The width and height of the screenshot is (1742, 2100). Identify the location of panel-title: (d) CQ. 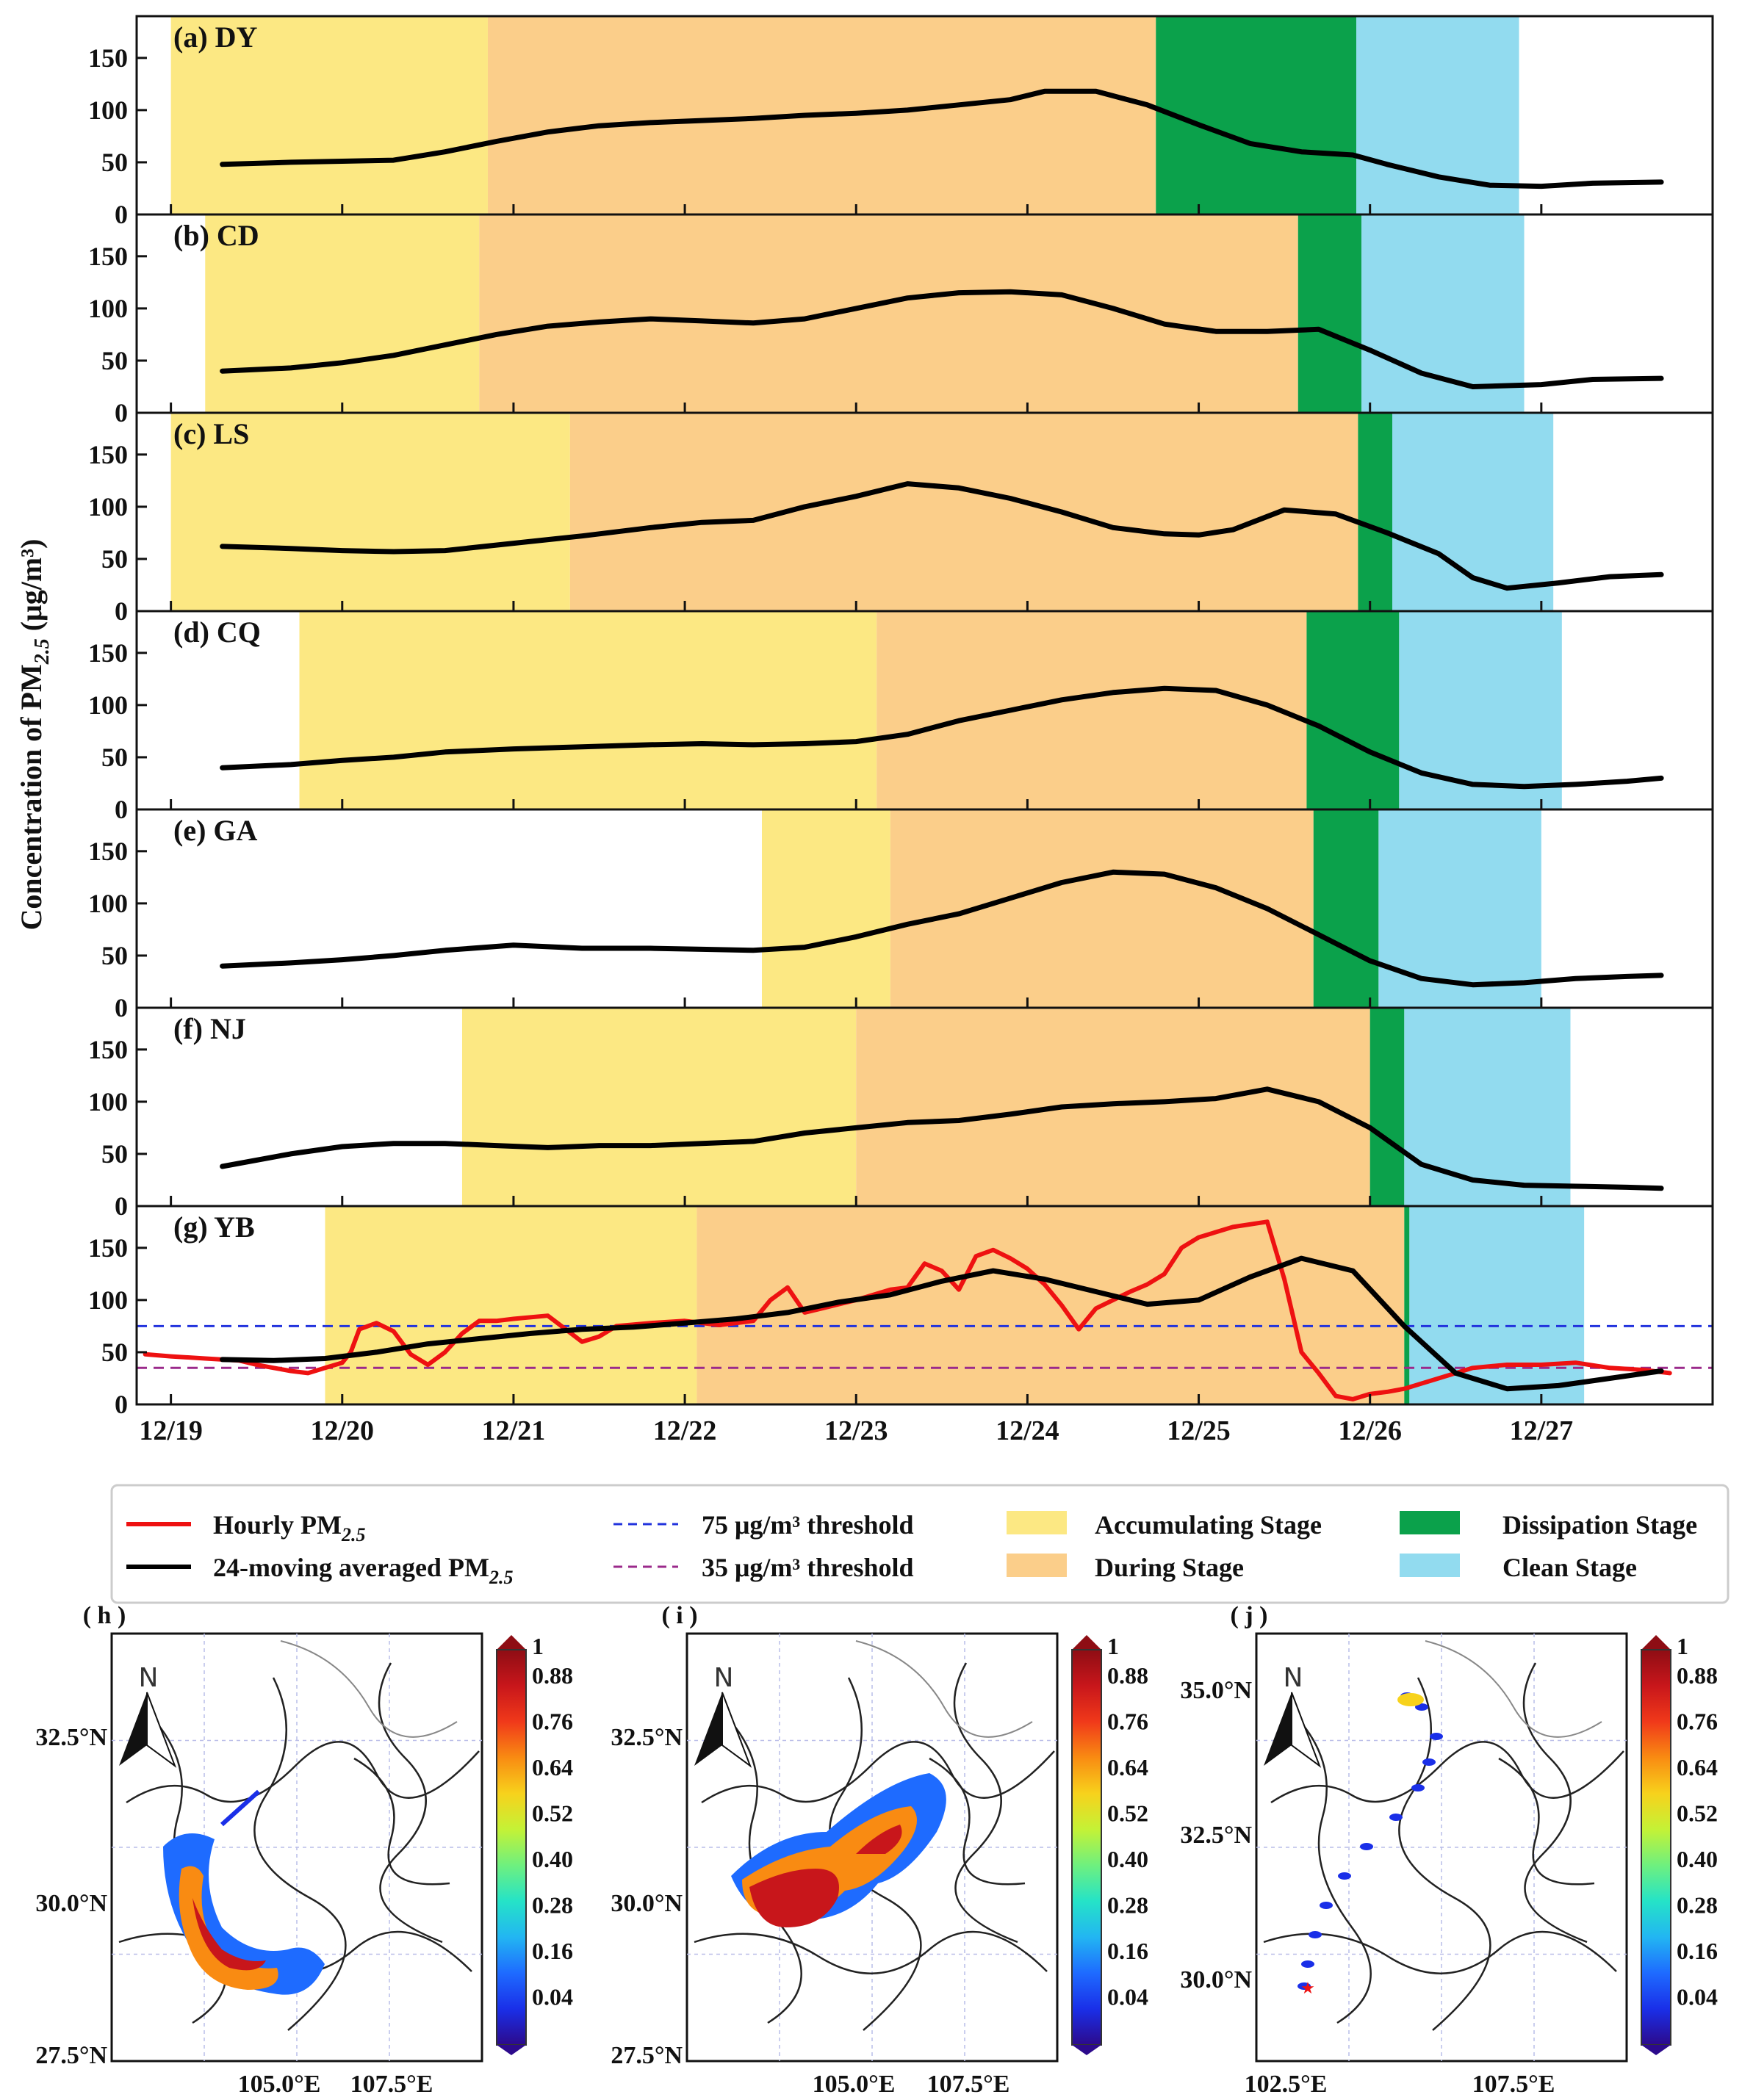
(217, 632).